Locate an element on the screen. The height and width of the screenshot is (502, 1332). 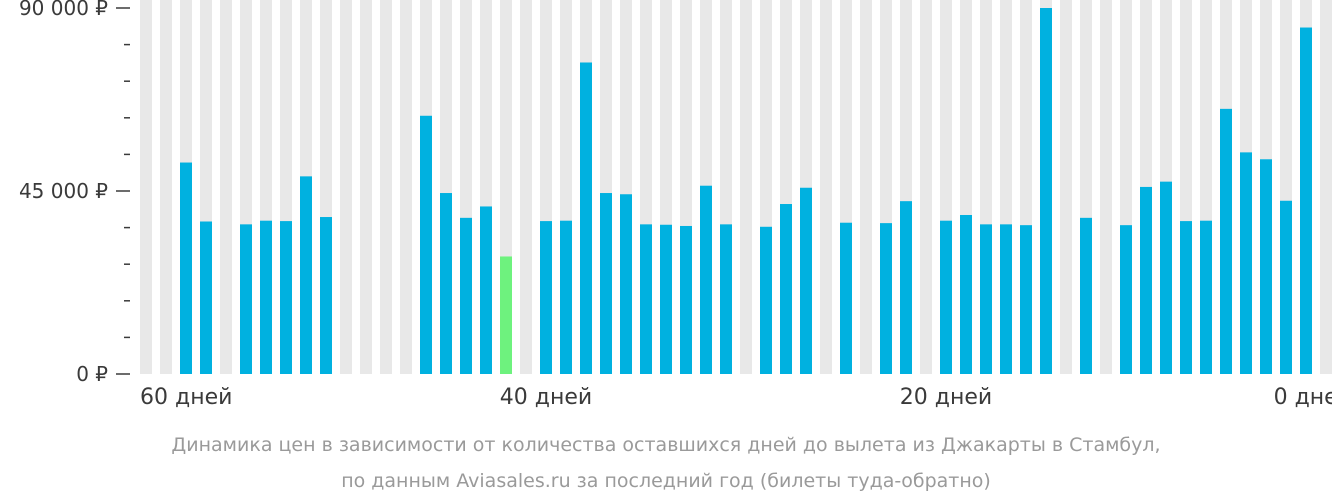
x-tick-label: 60 дней is located at coordinates (186, 397).